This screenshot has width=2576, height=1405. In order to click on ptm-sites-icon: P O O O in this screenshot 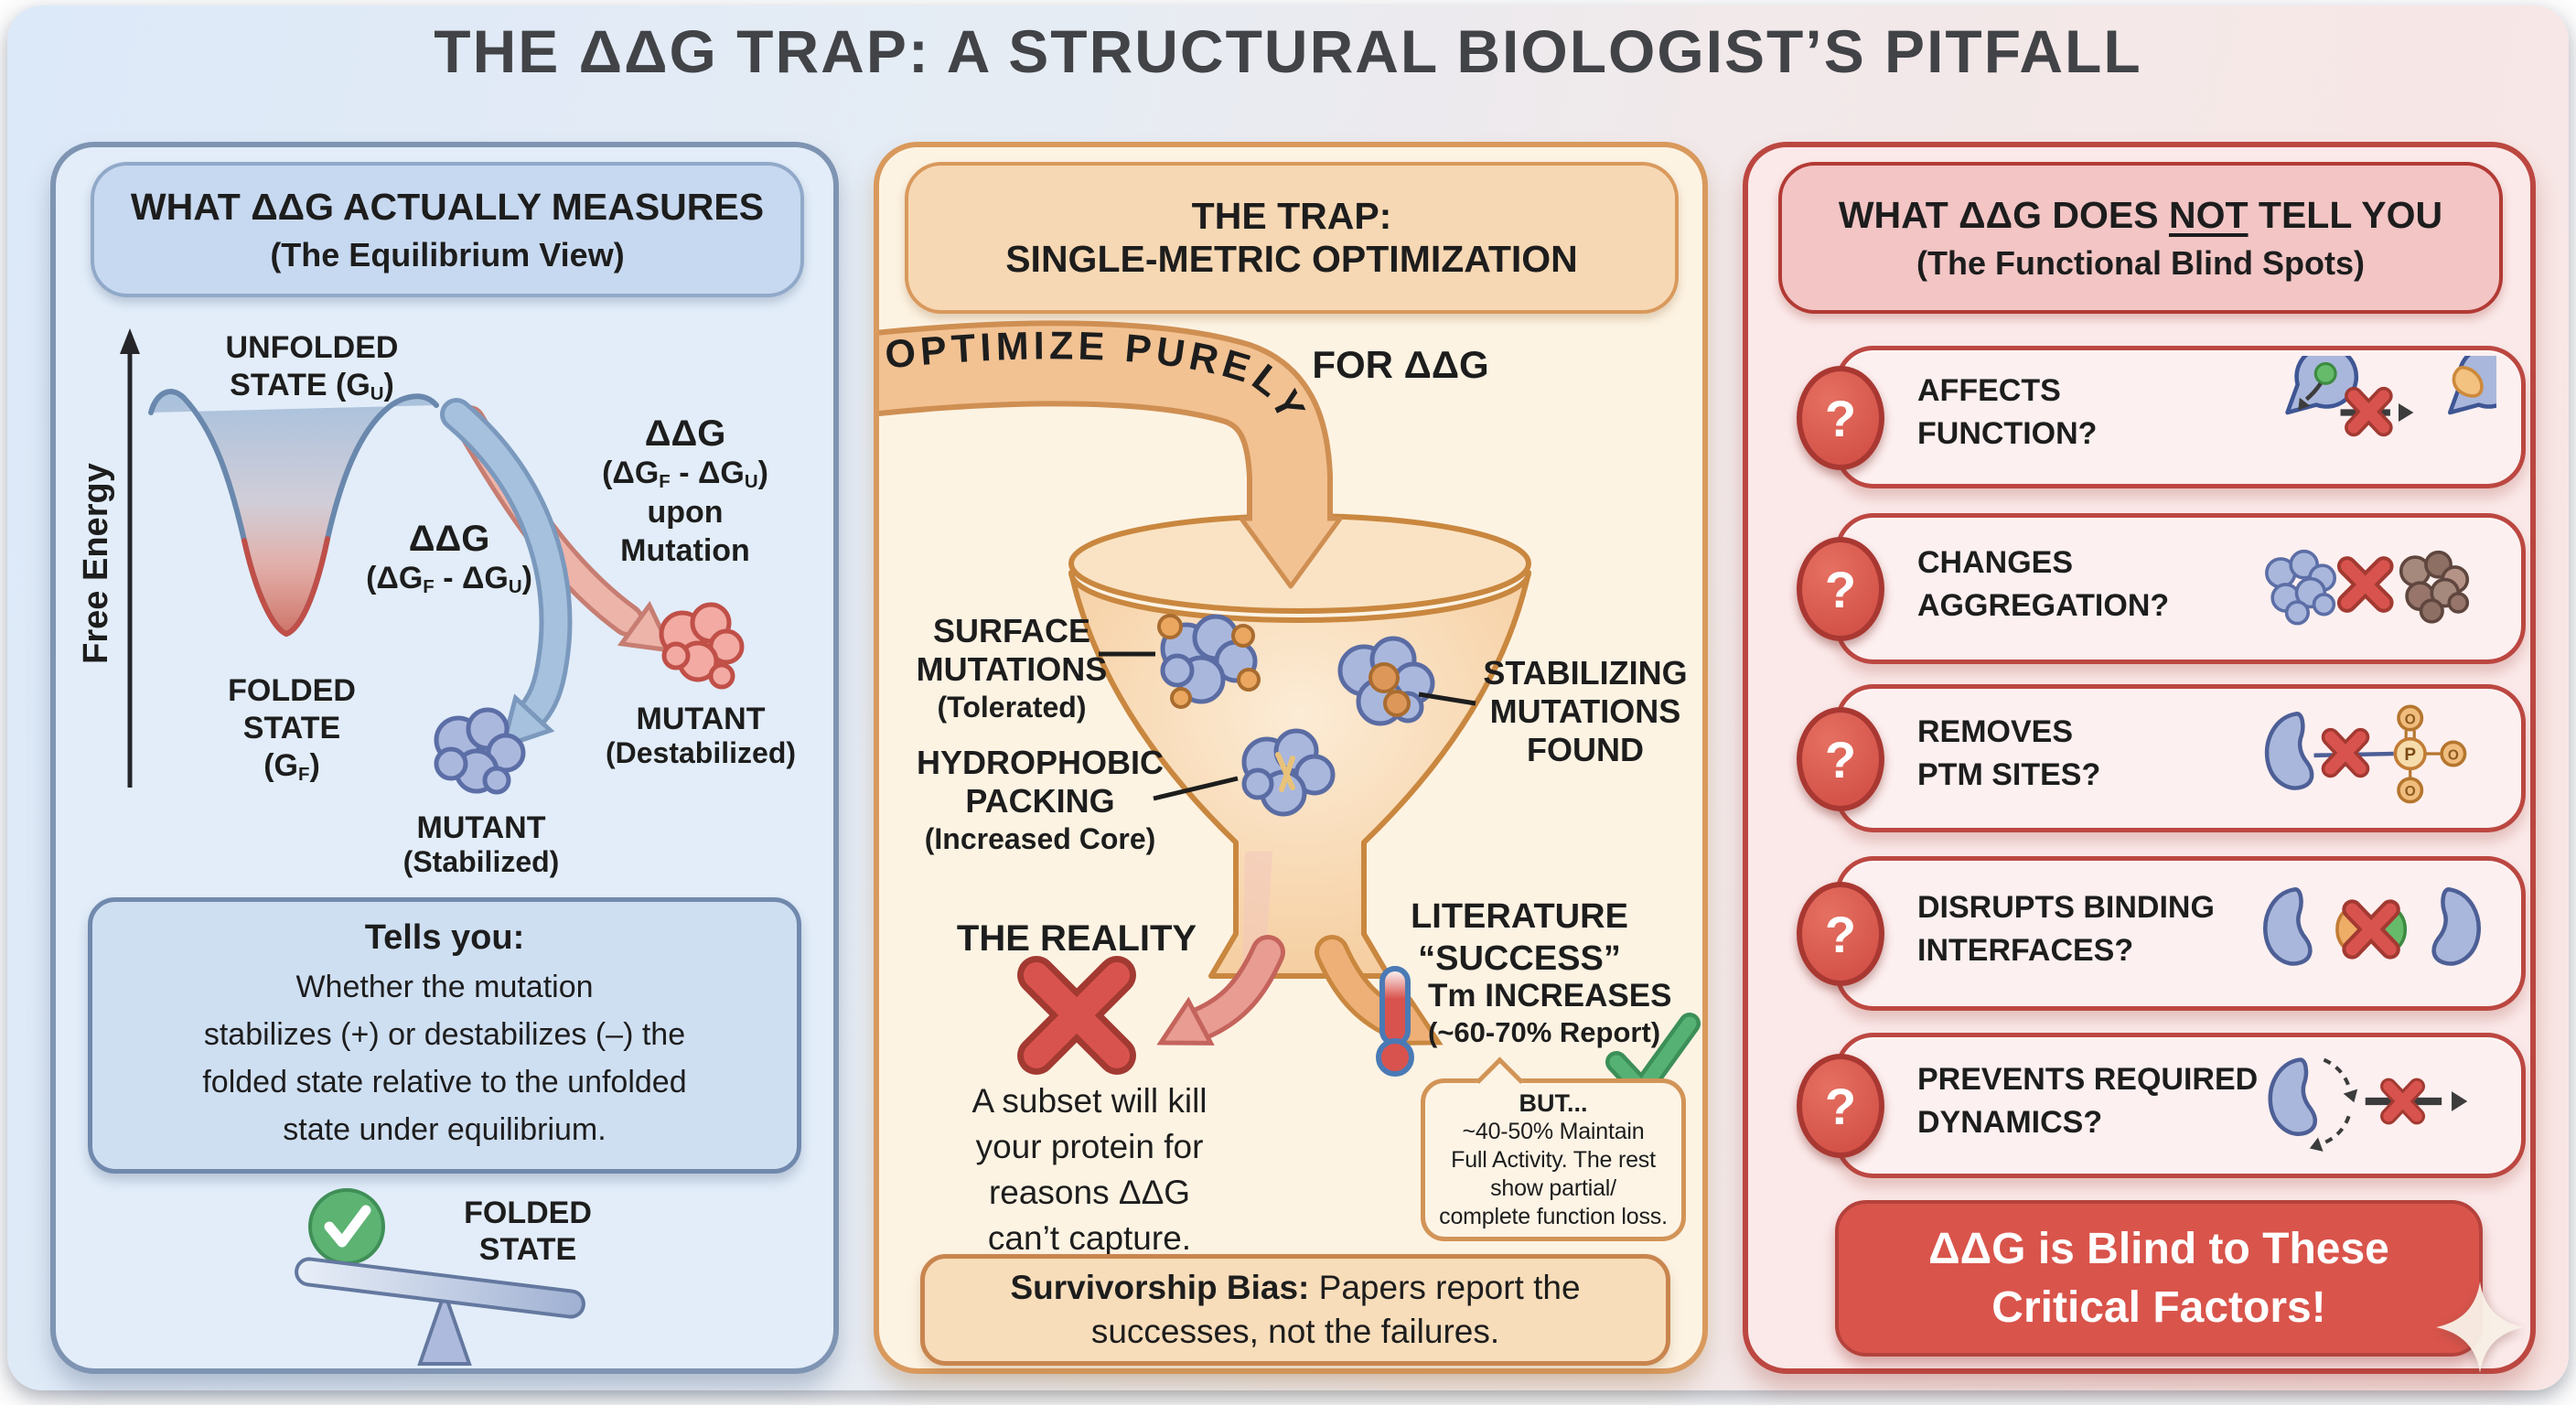, I will do `click(2366, 754)`.